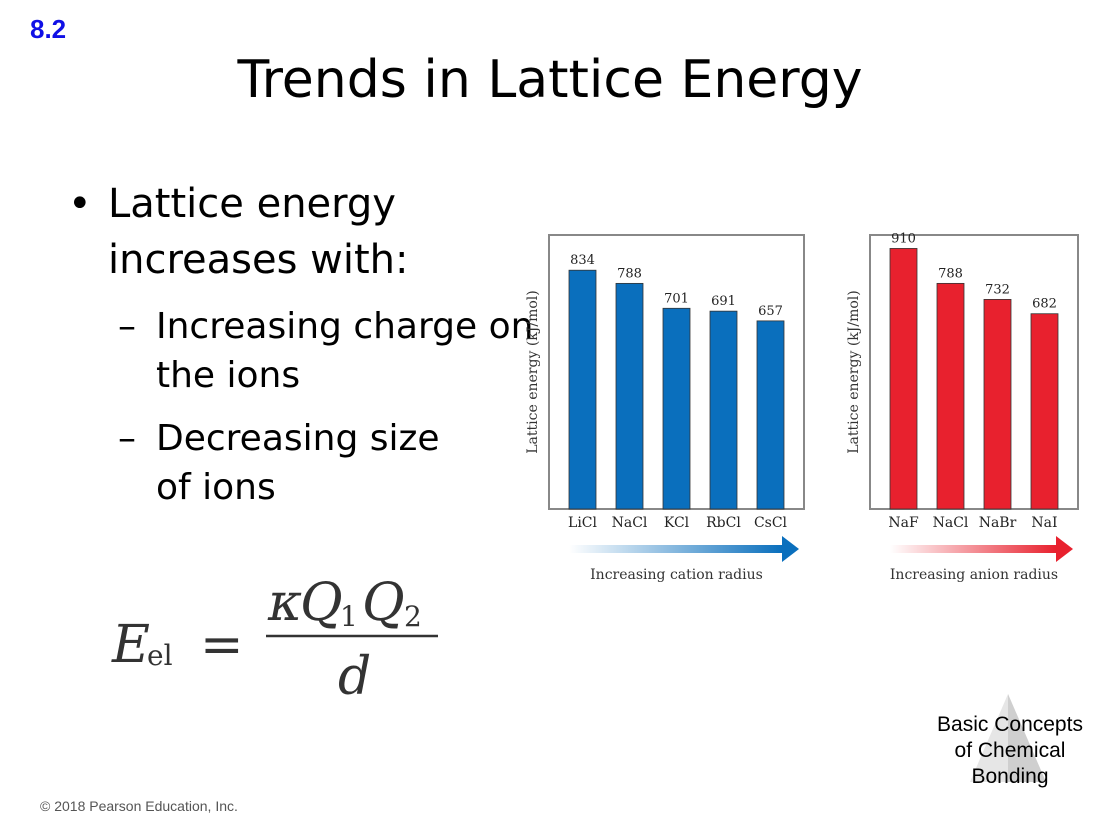  What do you see at coordinates (48, 29) in the screenshot?
I see `section-number: 8.2` at bounding box center [48, 29].